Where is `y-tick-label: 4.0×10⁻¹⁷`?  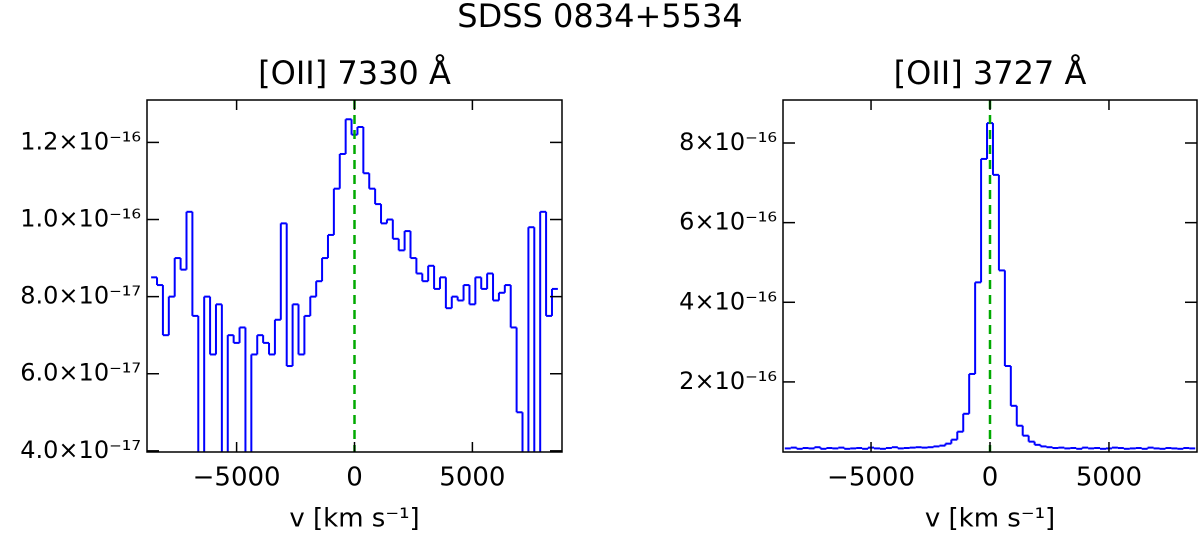 y-tick-label: 4.0×10⁻¹⁷ is located at coordinates (80, 450).